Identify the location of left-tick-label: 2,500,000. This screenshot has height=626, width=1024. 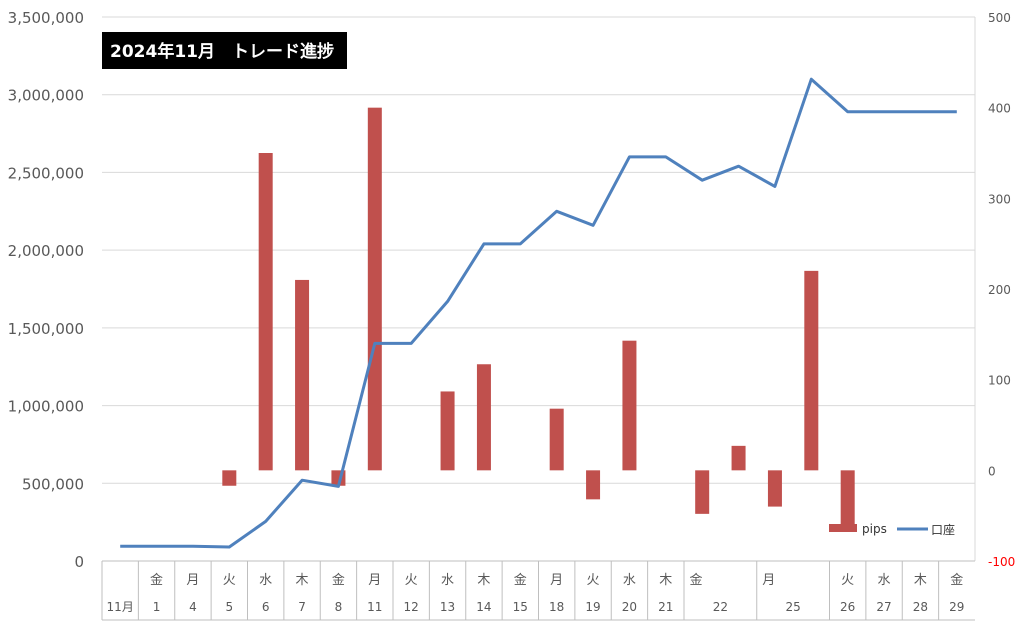
(46, 173).